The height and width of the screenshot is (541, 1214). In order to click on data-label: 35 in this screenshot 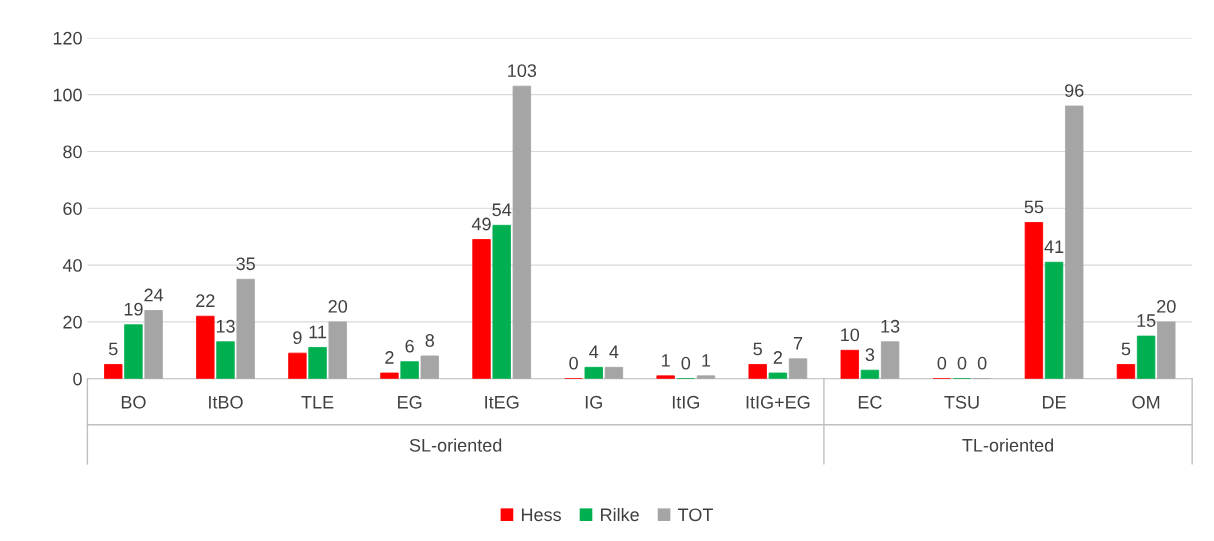, I will do `click(245, 264)`.